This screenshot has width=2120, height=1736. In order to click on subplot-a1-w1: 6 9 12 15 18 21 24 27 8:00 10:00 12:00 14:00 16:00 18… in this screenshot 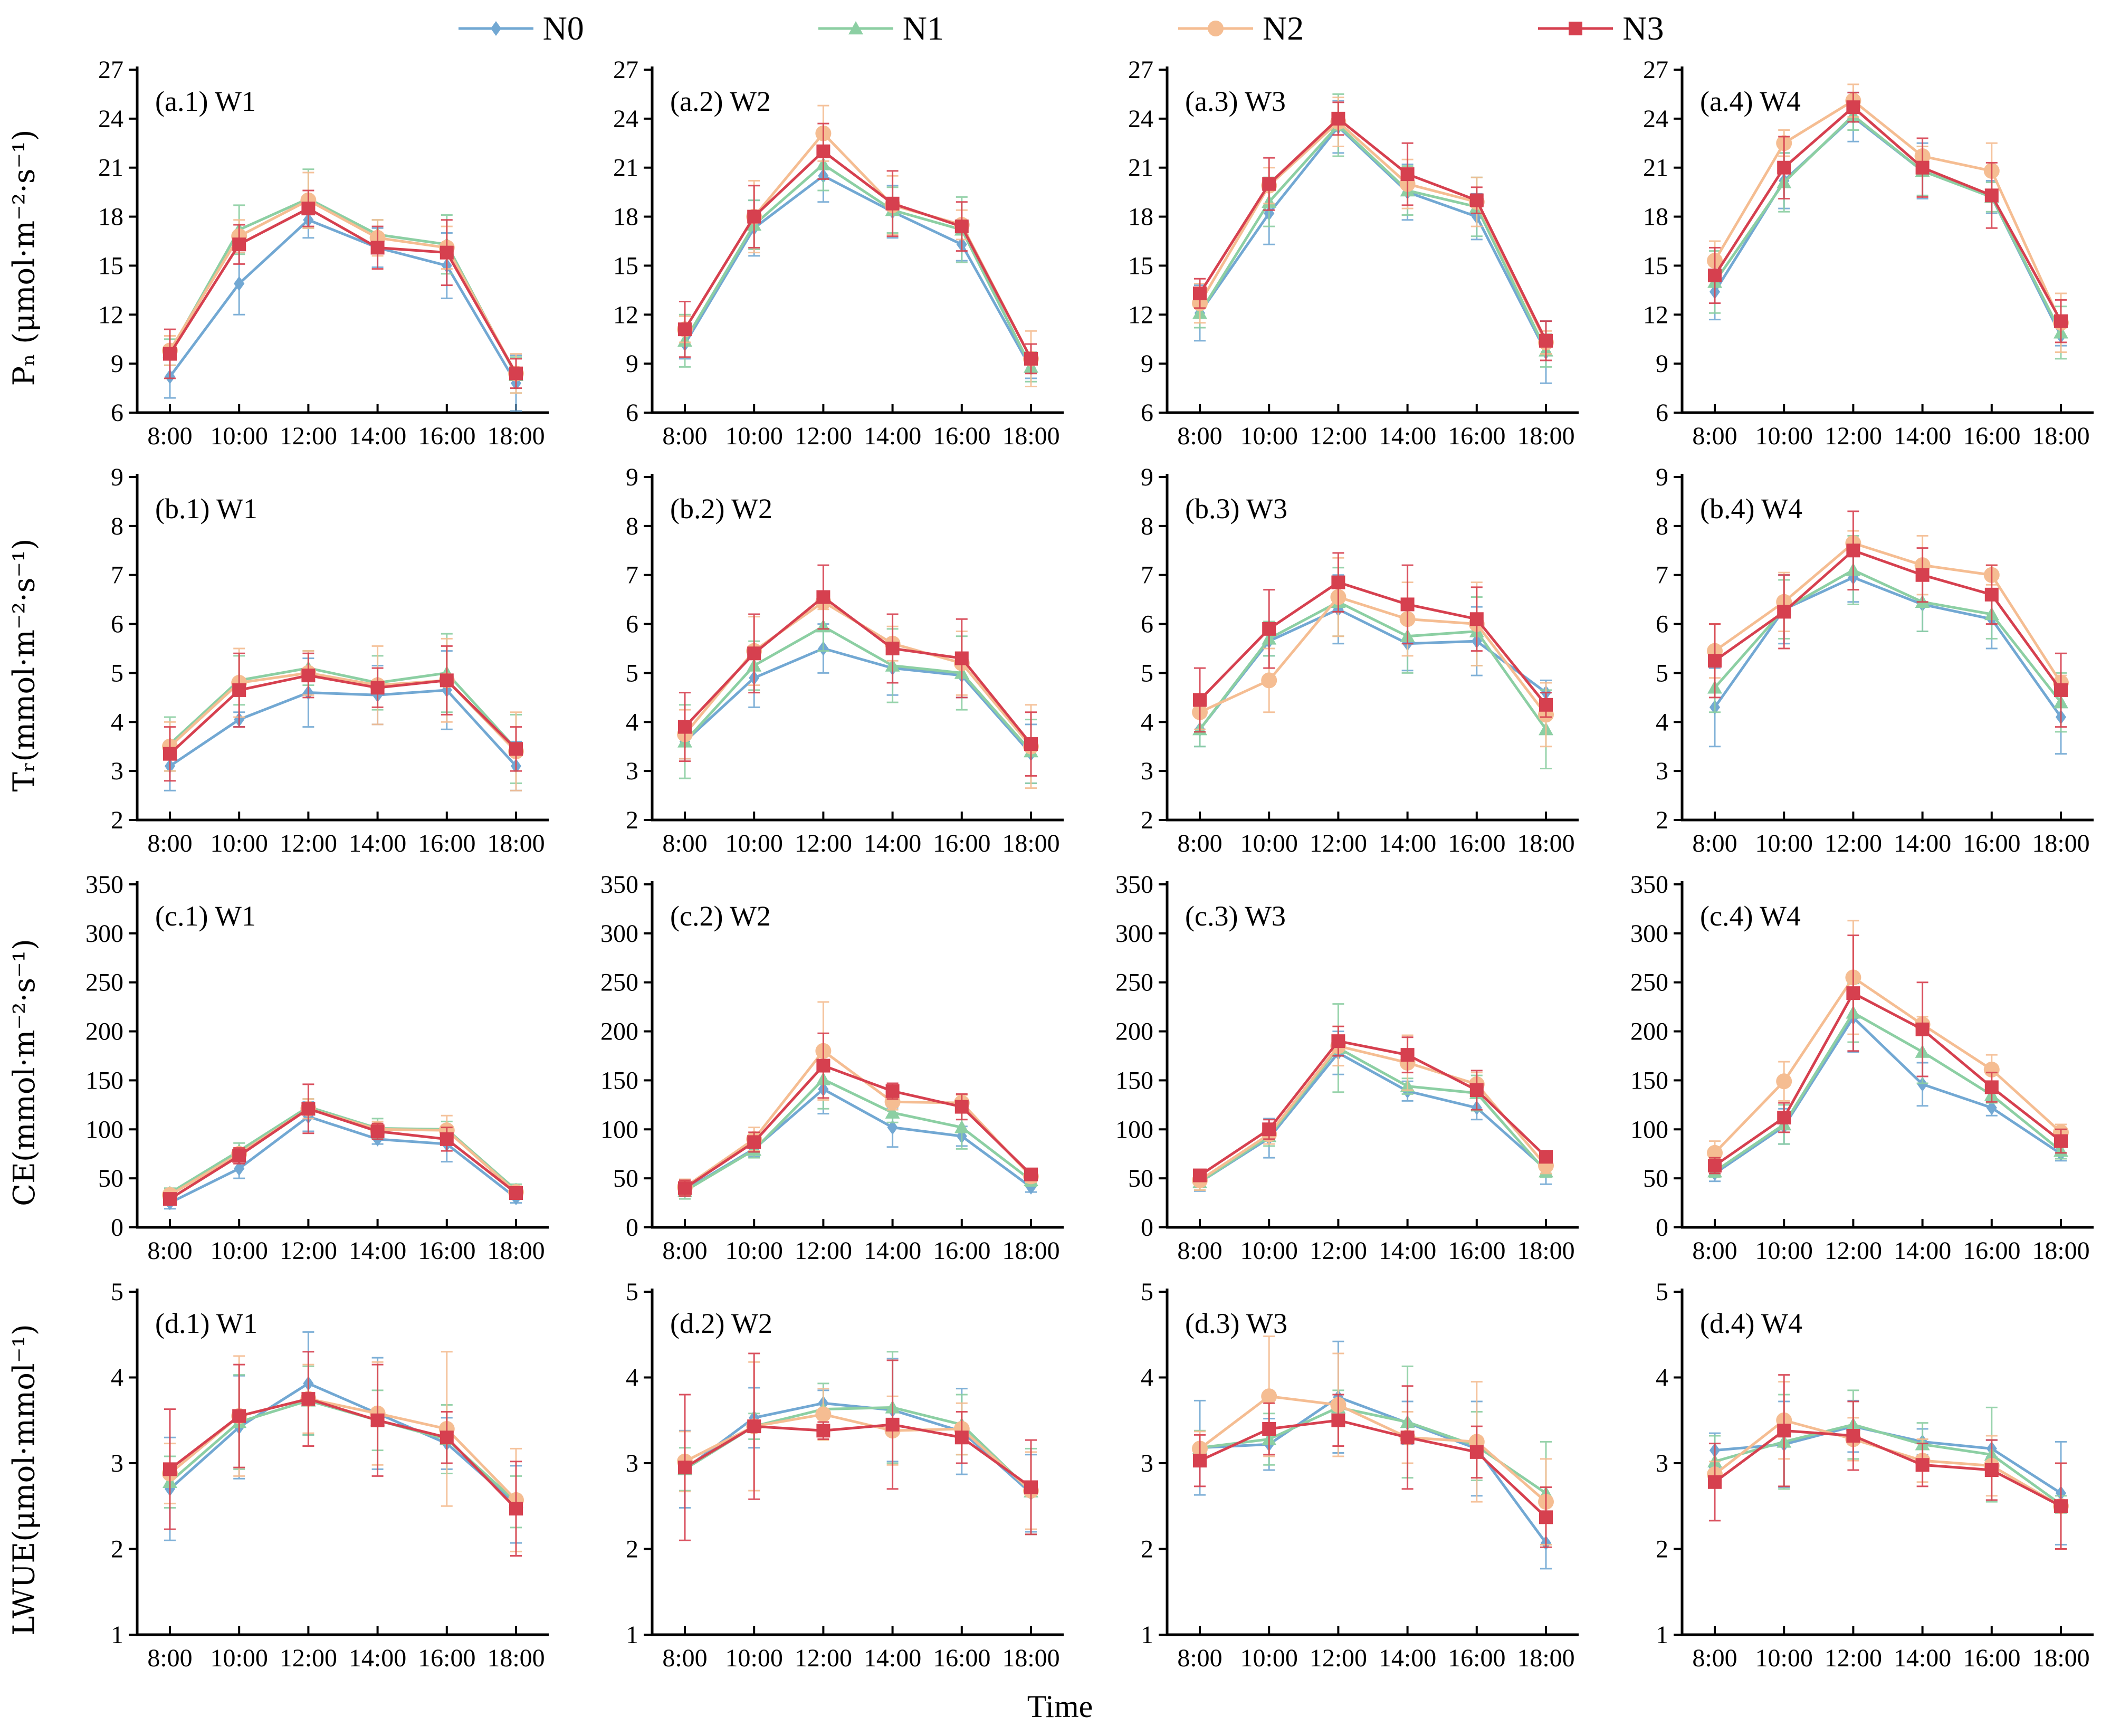, I will do `click(306, 257)`.